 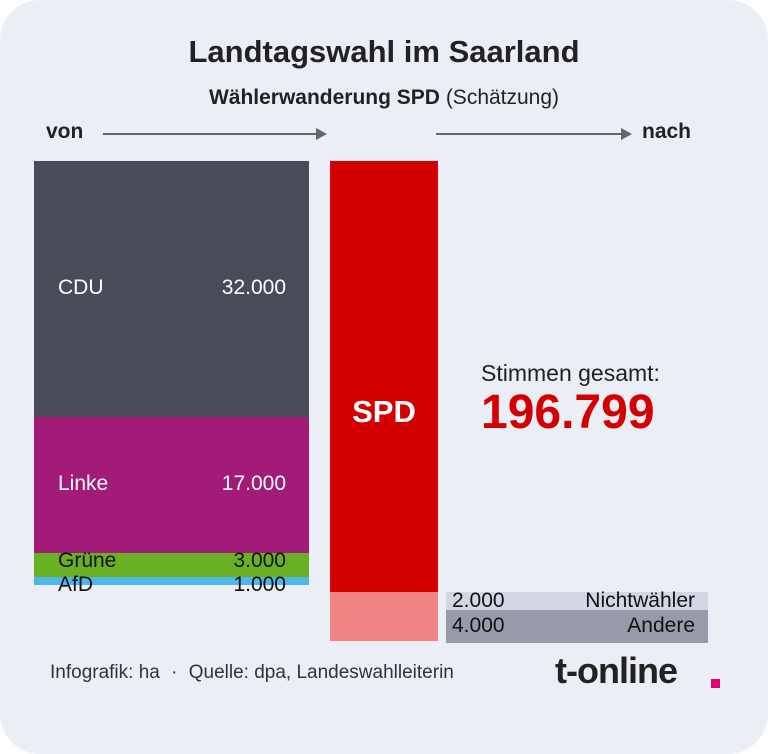 I want to click on to-label: nach, so click(x=667, y=131).